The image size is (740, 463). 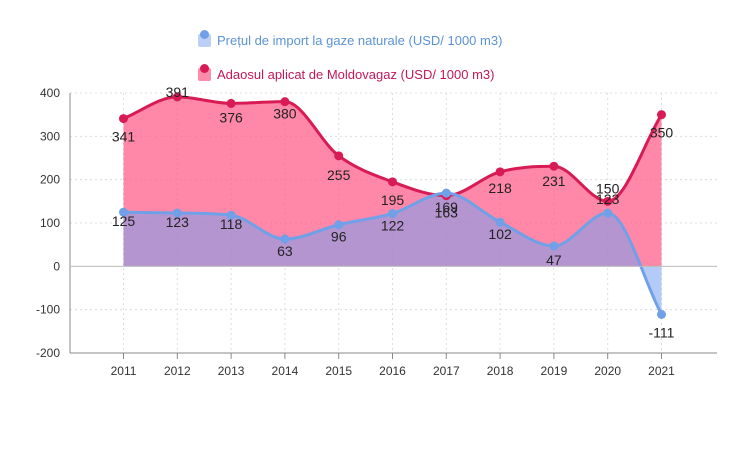 I want to click on y-tick-label: -100, so click(x=48, y=310).